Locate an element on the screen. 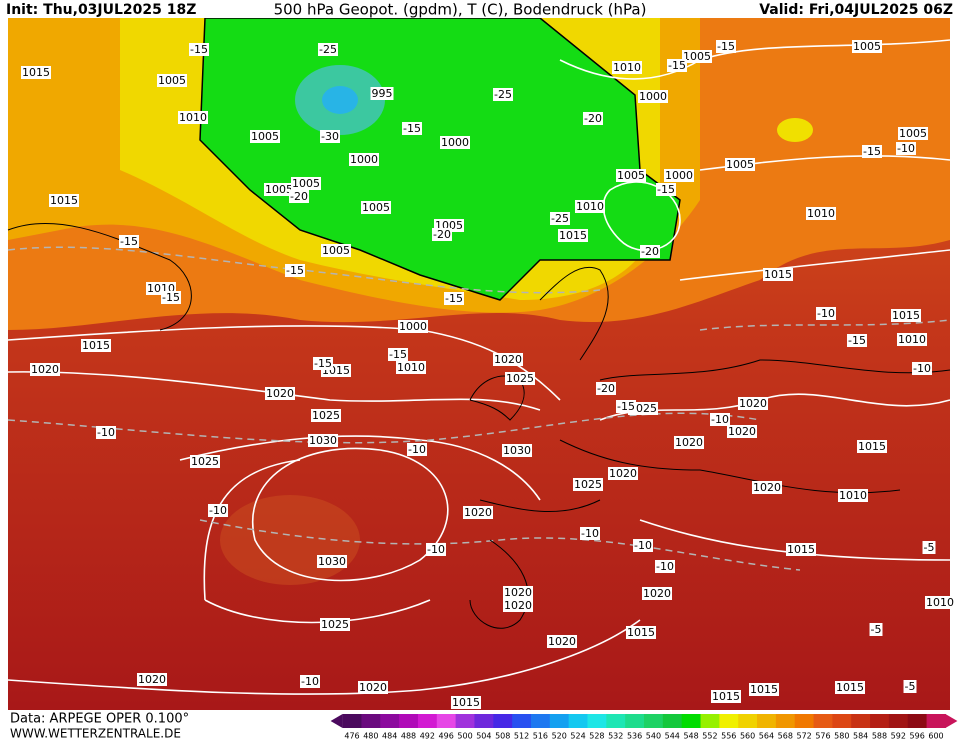 Image resolution: width=959 pixels, height=741 pixels. colorbar-tick-label: 540 is located at coordinates (653, 736).